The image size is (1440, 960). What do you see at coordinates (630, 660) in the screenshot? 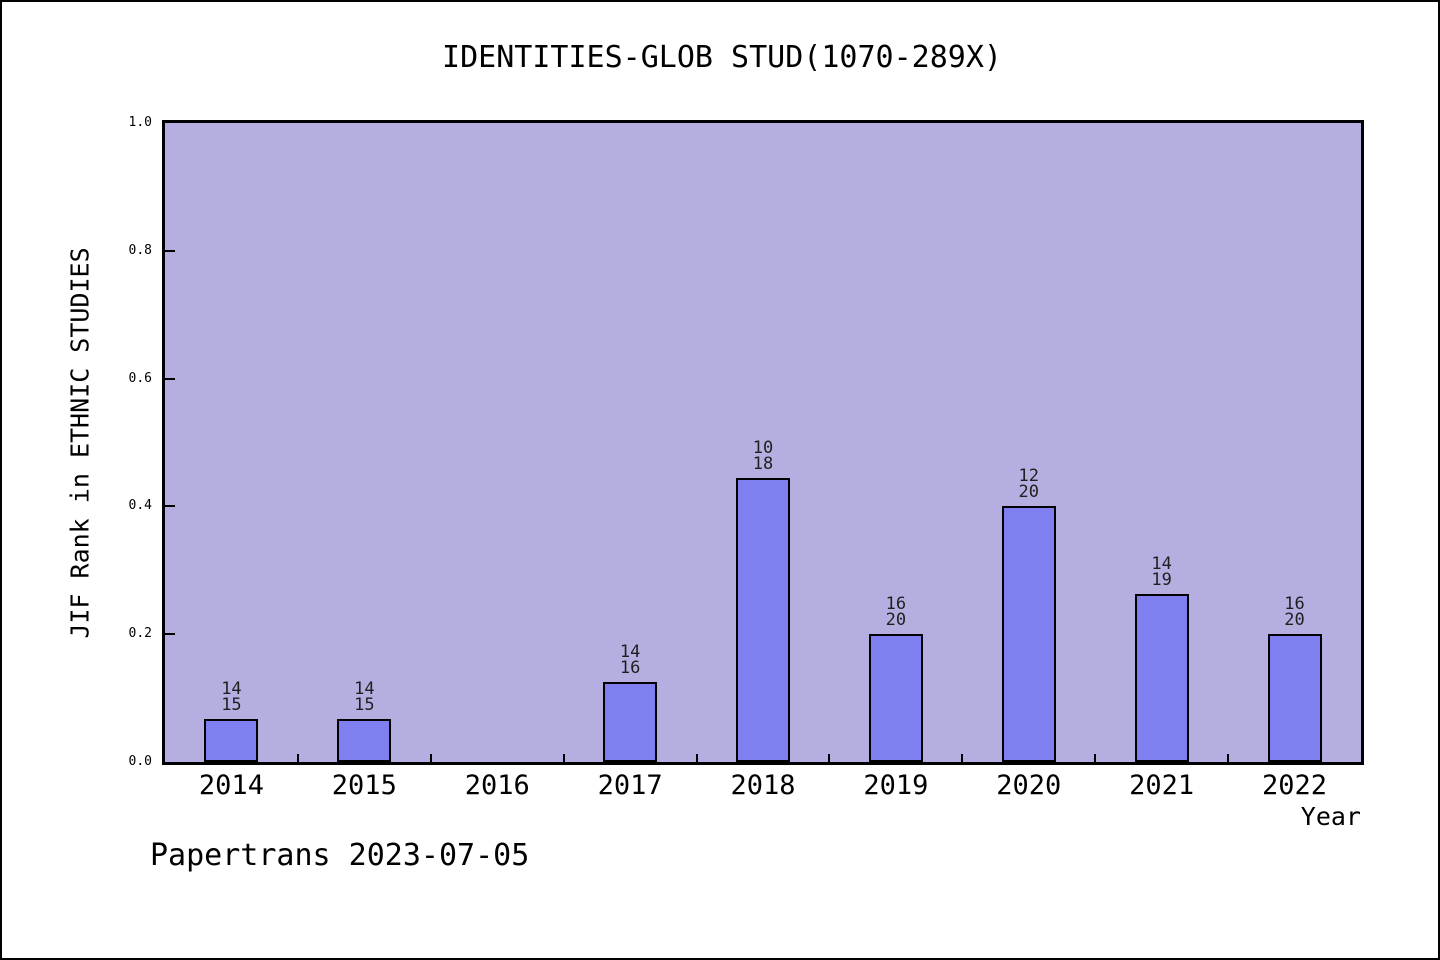
I see `bar-annotation: 14 16` at bounding box center [630, 660].